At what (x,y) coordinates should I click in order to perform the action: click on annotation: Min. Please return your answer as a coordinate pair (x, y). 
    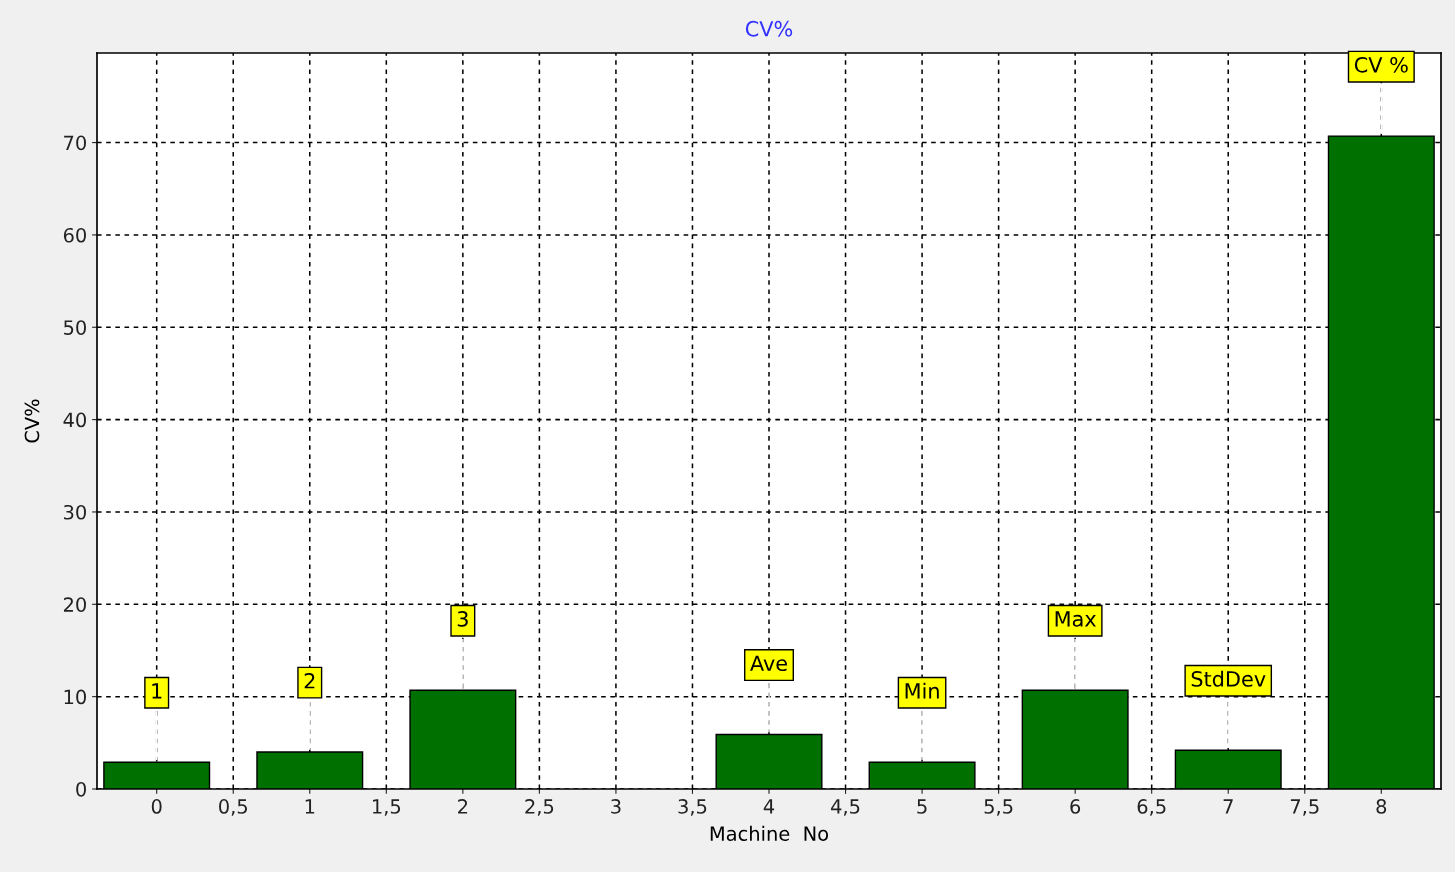
    Looking at the image, I should click on (922, 690).